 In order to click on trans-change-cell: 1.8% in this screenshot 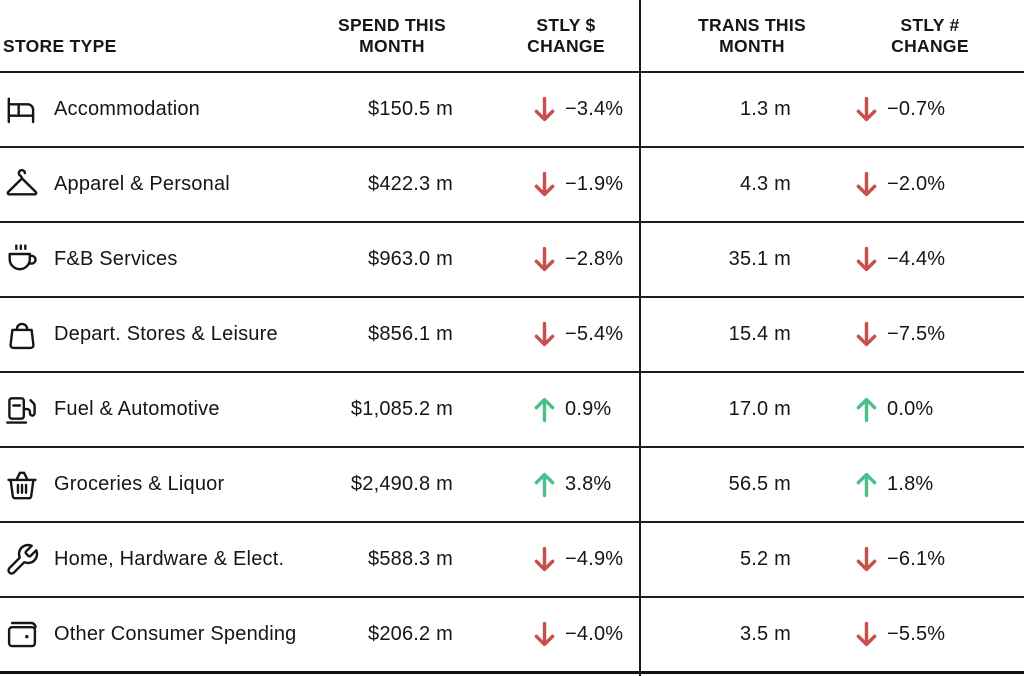, I will do `click(922, 484)`.